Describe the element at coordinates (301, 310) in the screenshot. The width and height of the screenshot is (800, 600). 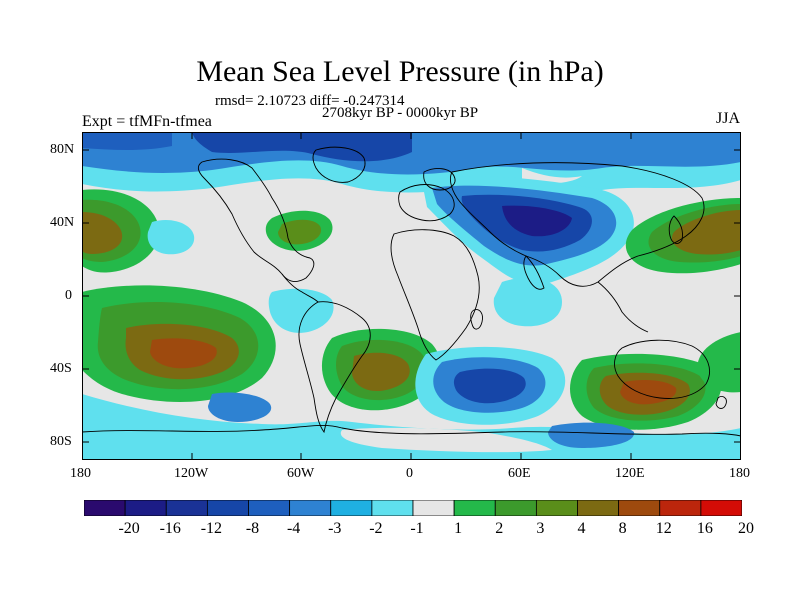
I see `cyan-patch-central-atlantic` at that location.